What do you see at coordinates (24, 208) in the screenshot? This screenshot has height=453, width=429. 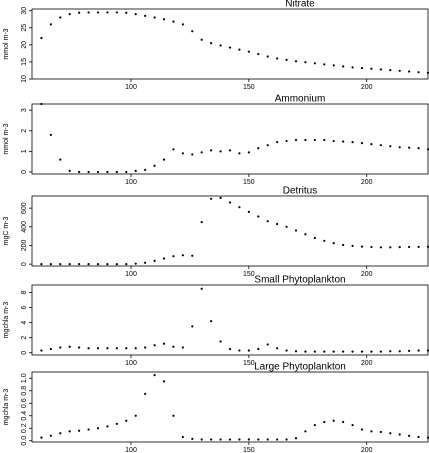 I see `y-tick-label: 600` at bounding box center [24, 208].